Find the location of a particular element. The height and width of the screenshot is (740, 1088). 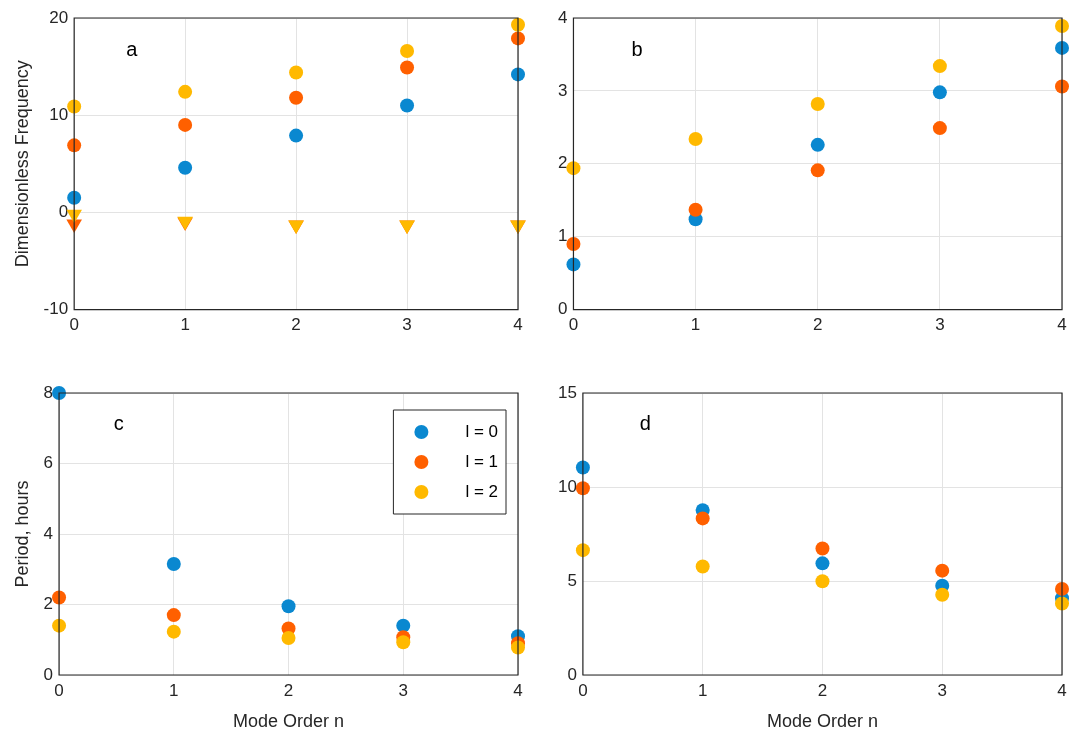

y-tick-label: 5 is located at coordinates (572, 580).